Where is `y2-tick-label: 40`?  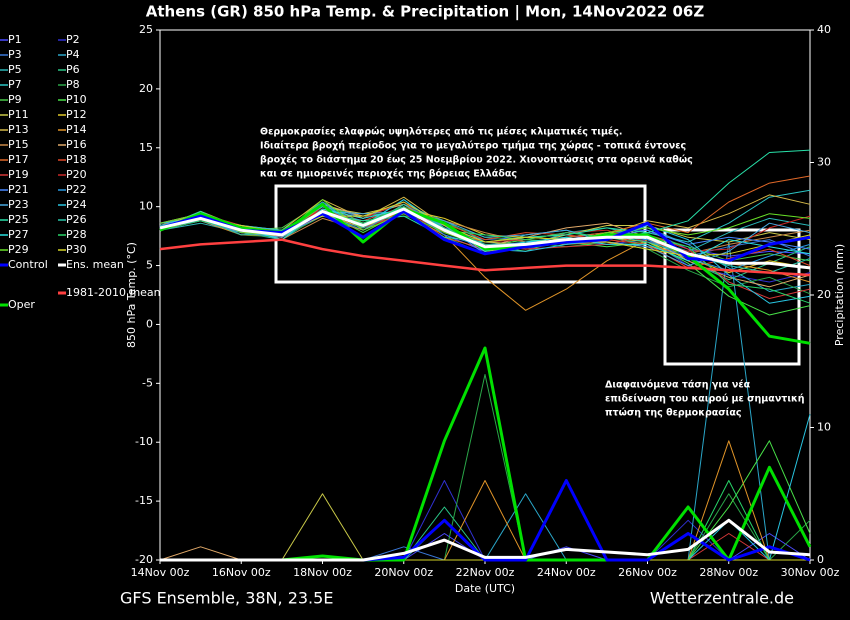
y2-tick-label: 40 is located at coordinates (824, 29).